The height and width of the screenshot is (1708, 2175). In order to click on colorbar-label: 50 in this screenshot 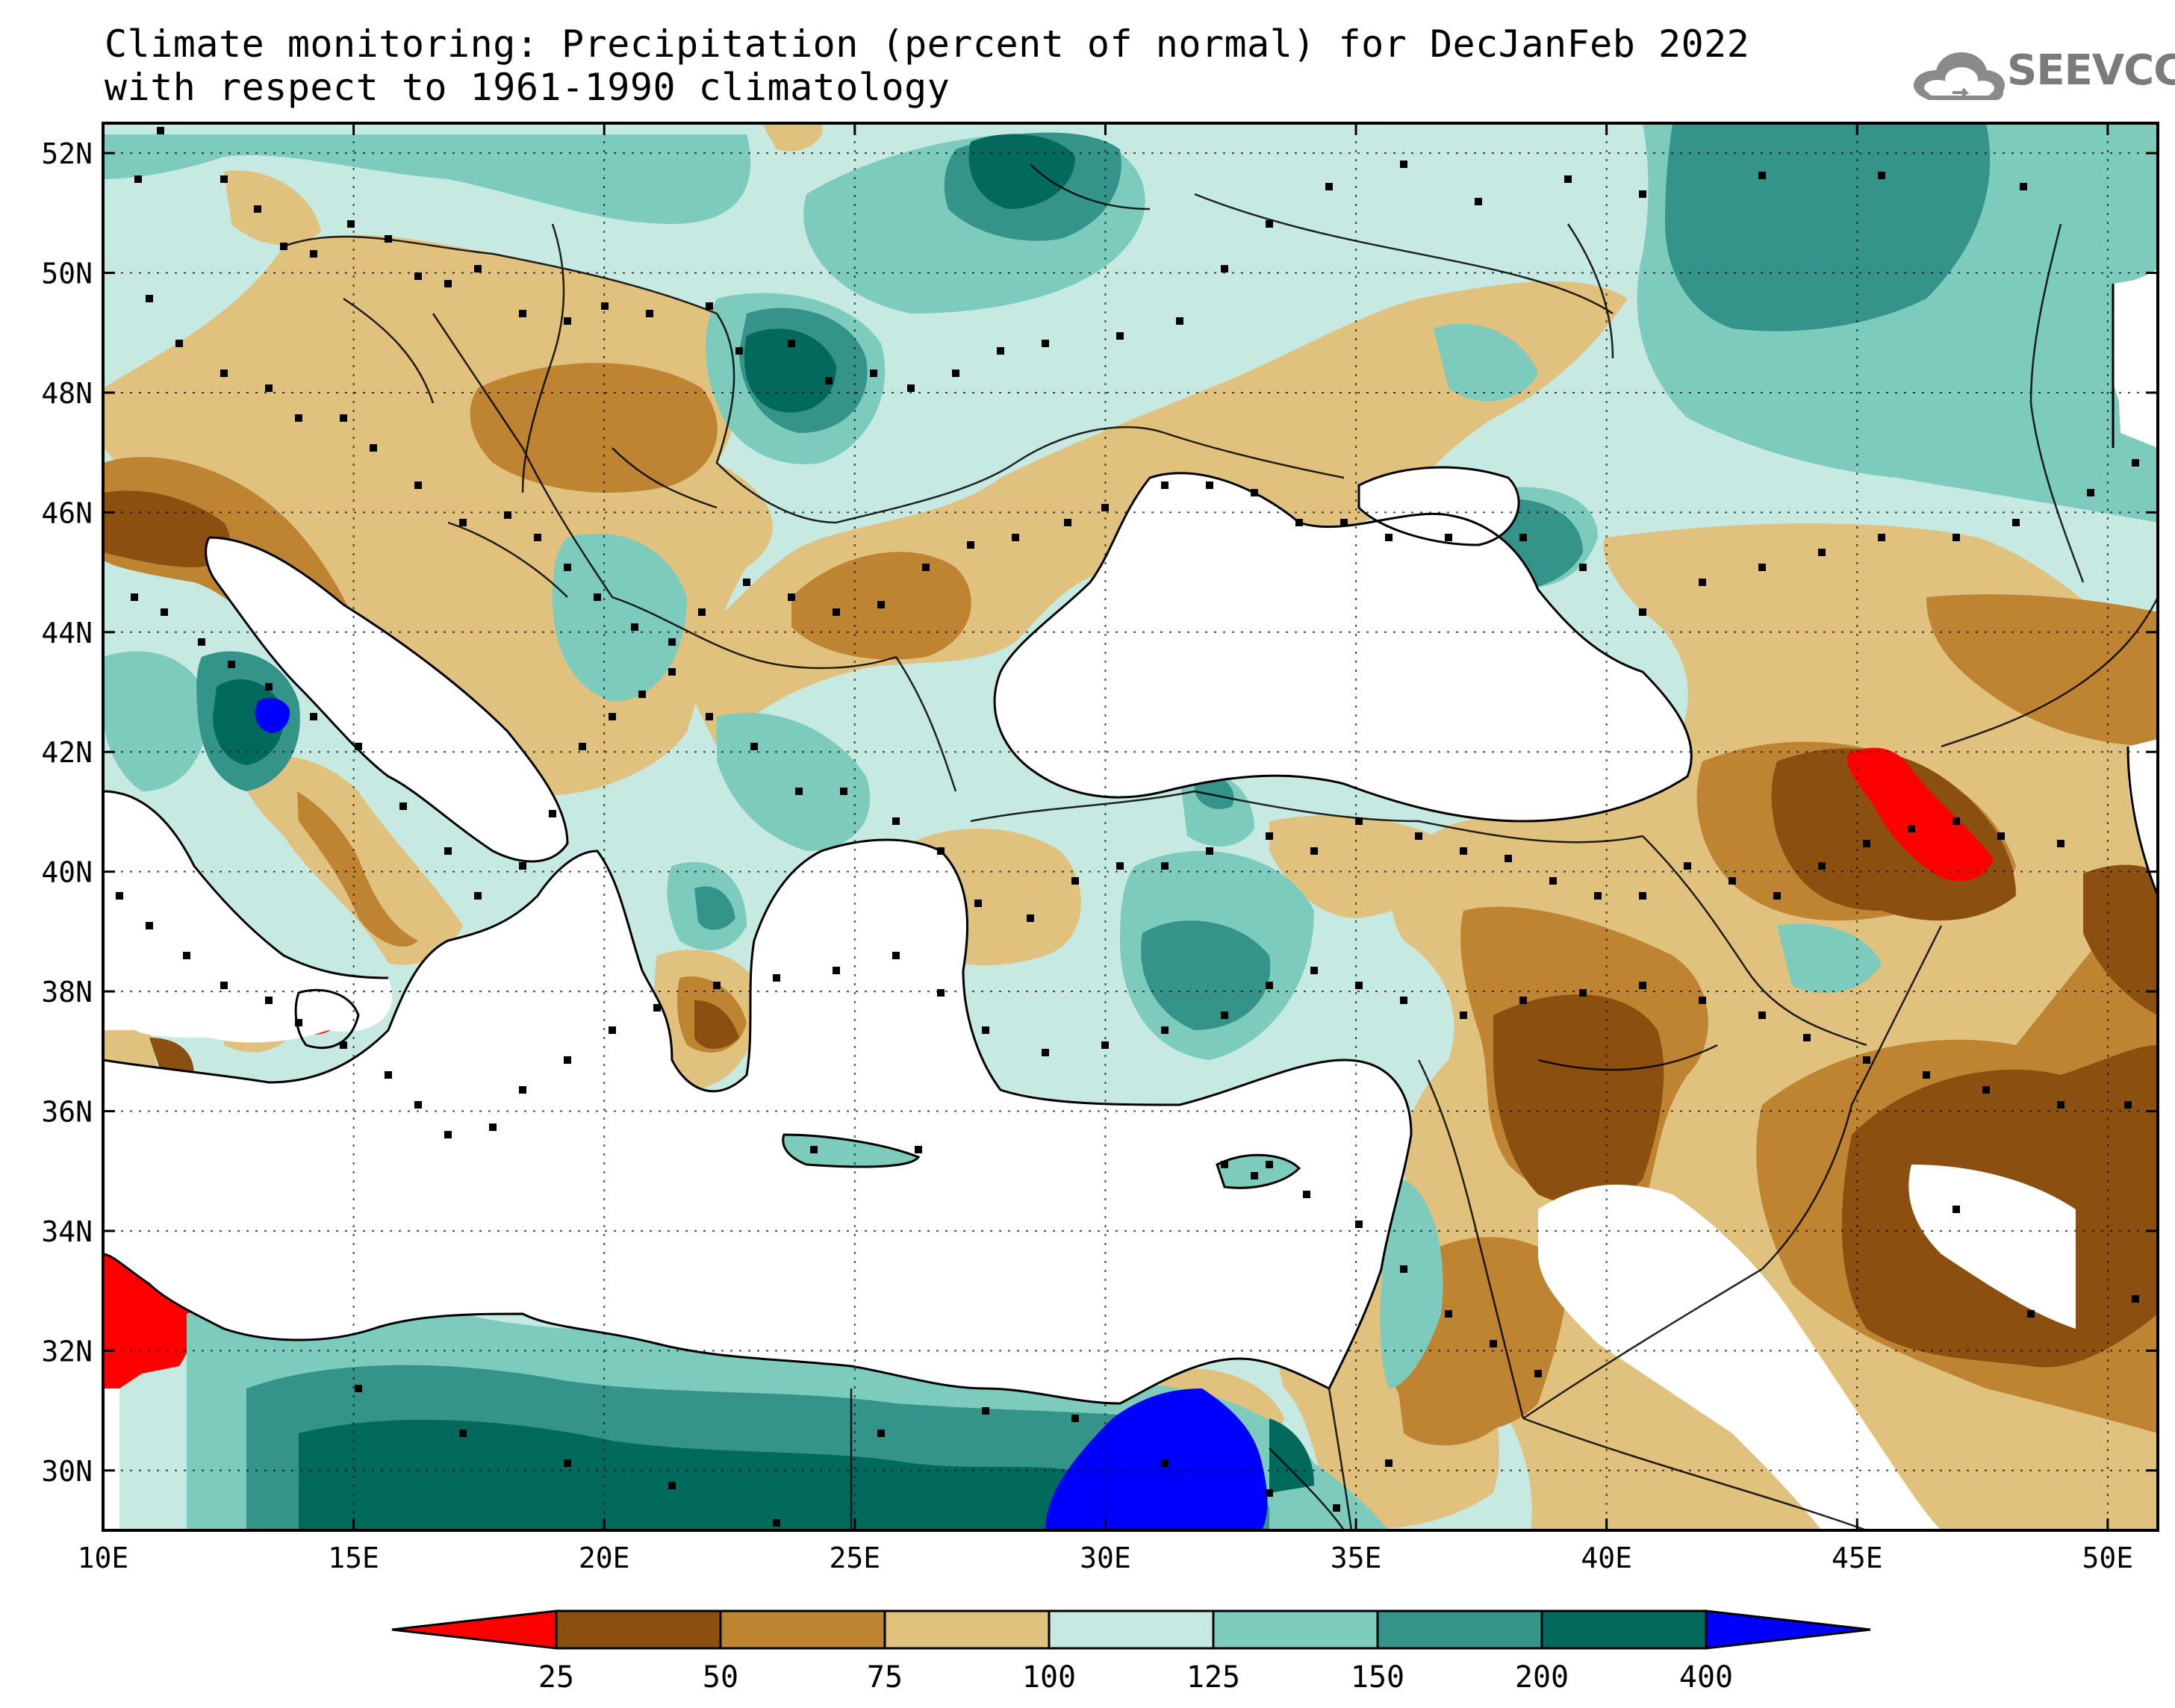, I will do `click(720, 1677)`.